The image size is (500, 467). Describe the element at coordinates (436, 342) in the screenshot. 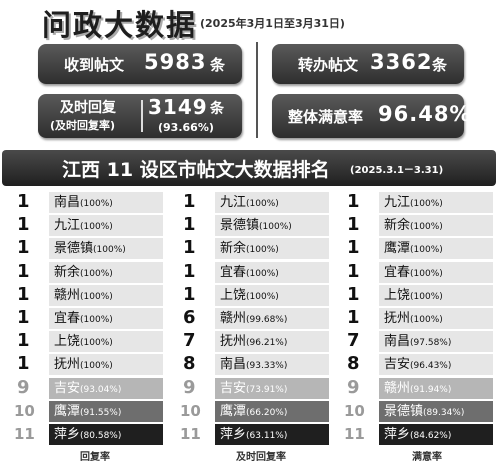

I see `city-cell: 南昌(97.58%)` at that location.